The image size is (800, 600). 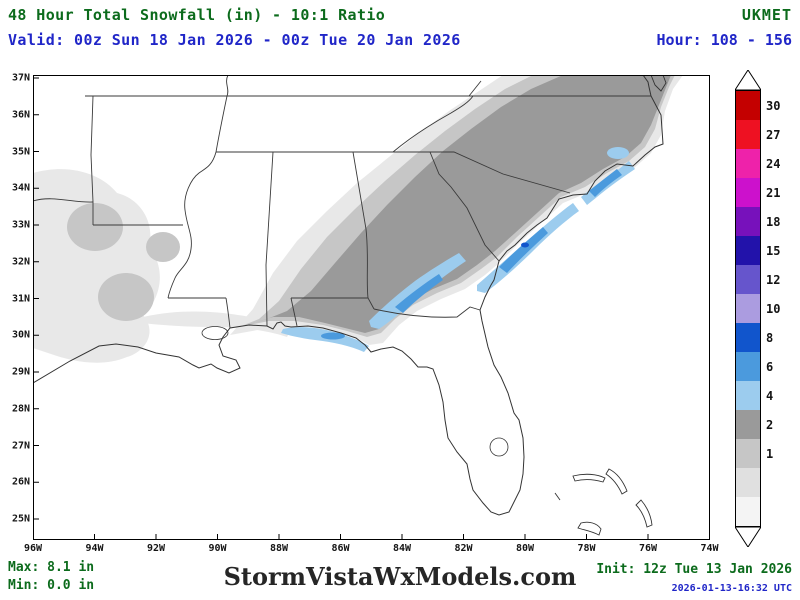 I want to click on map-title: 48 Hour Total Snowfall (in) - 10:1 Ratio, so click(x=197, y=15).